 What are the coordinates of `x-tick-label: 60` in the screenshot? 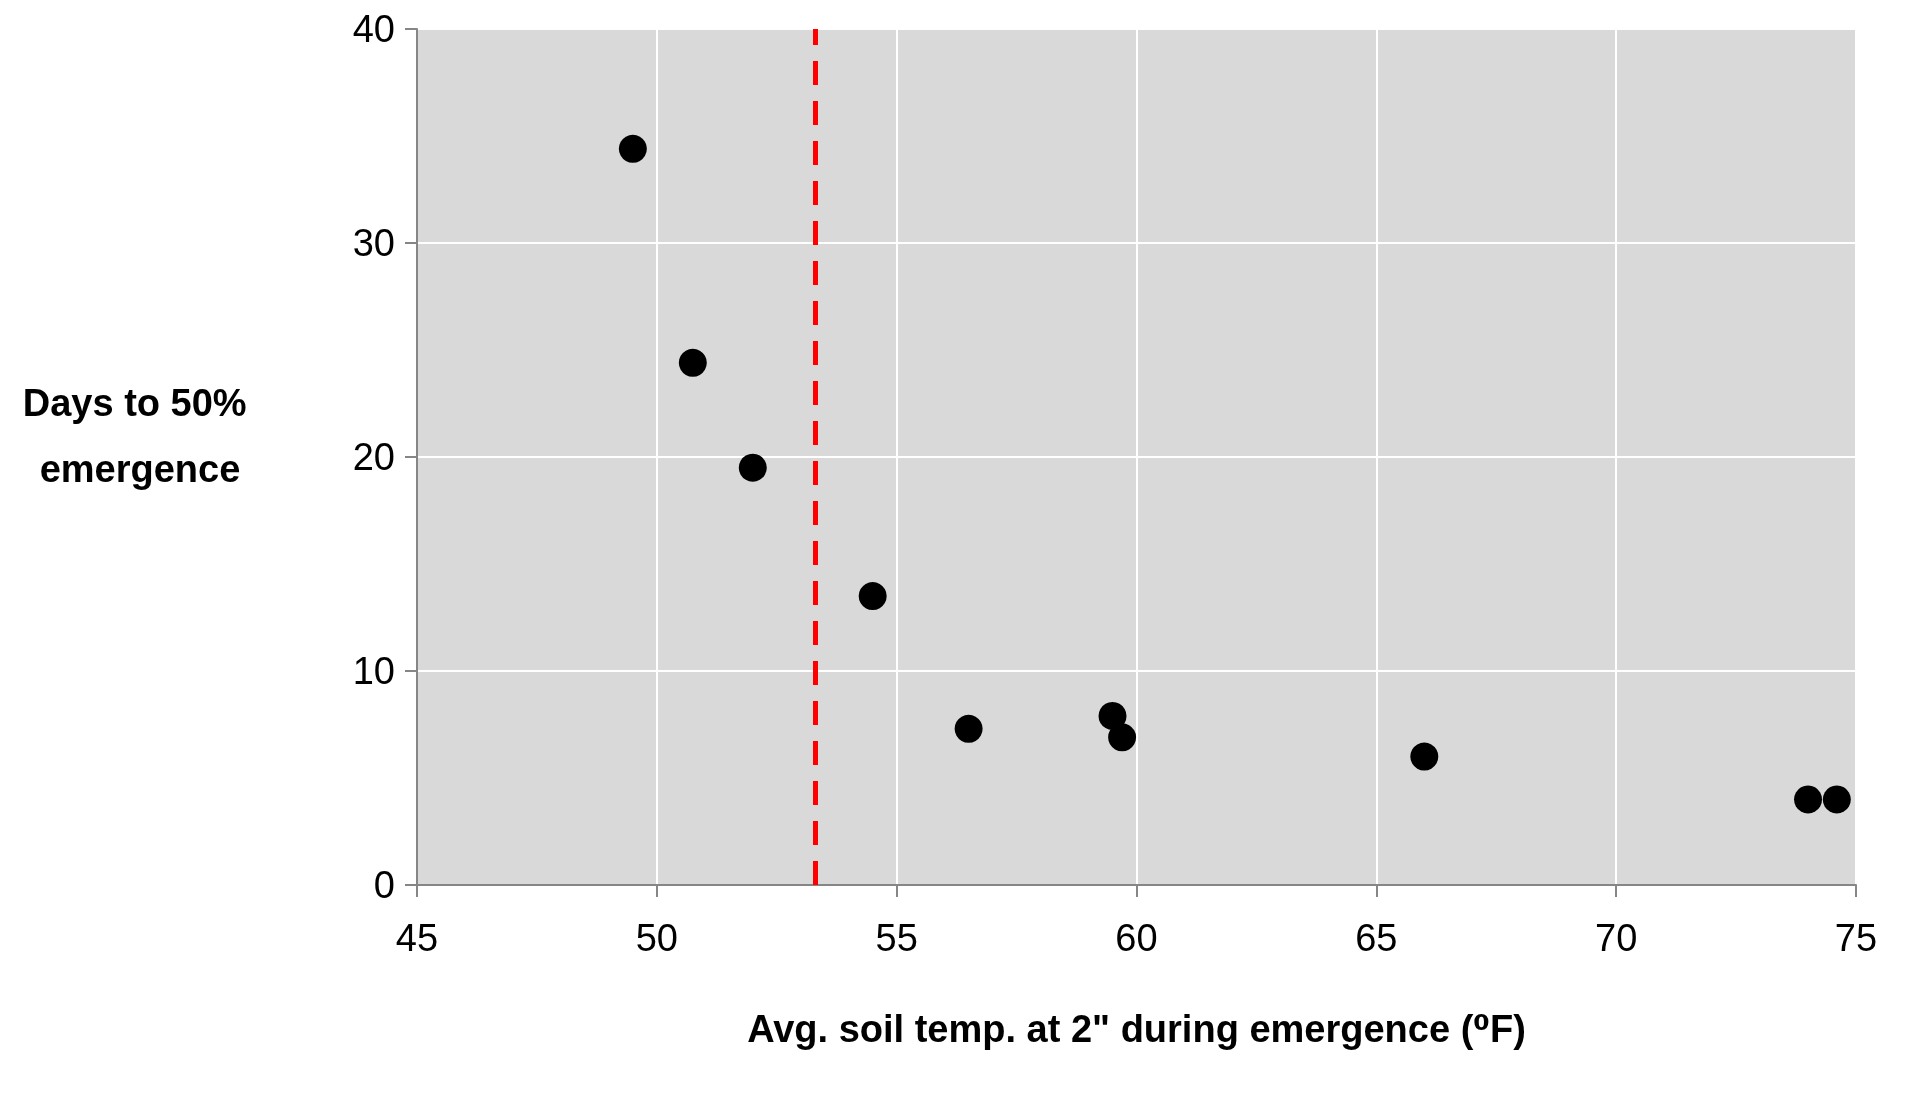 It's located at (1136, 938).